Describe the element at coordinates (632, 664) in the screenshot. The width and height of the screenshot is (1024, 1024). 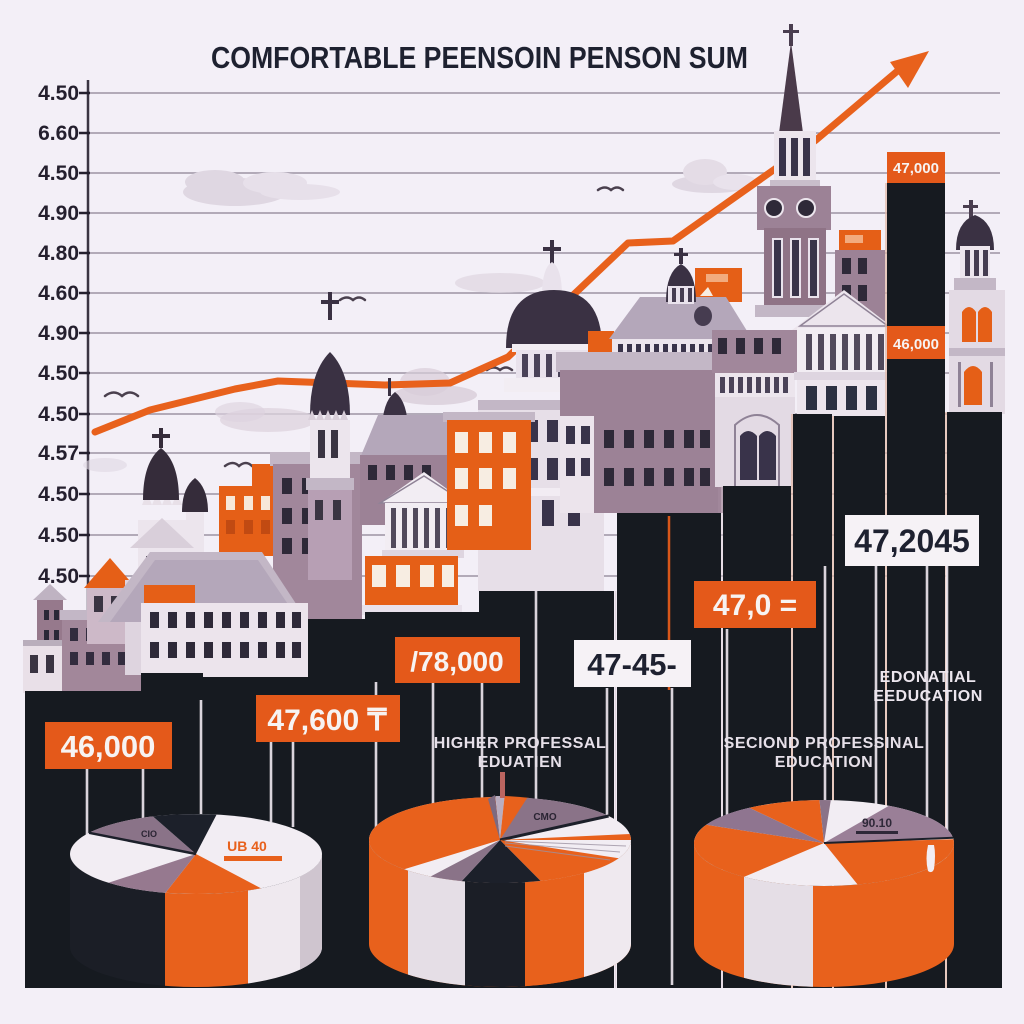
I see `svg-text: 47-45-` at that location.